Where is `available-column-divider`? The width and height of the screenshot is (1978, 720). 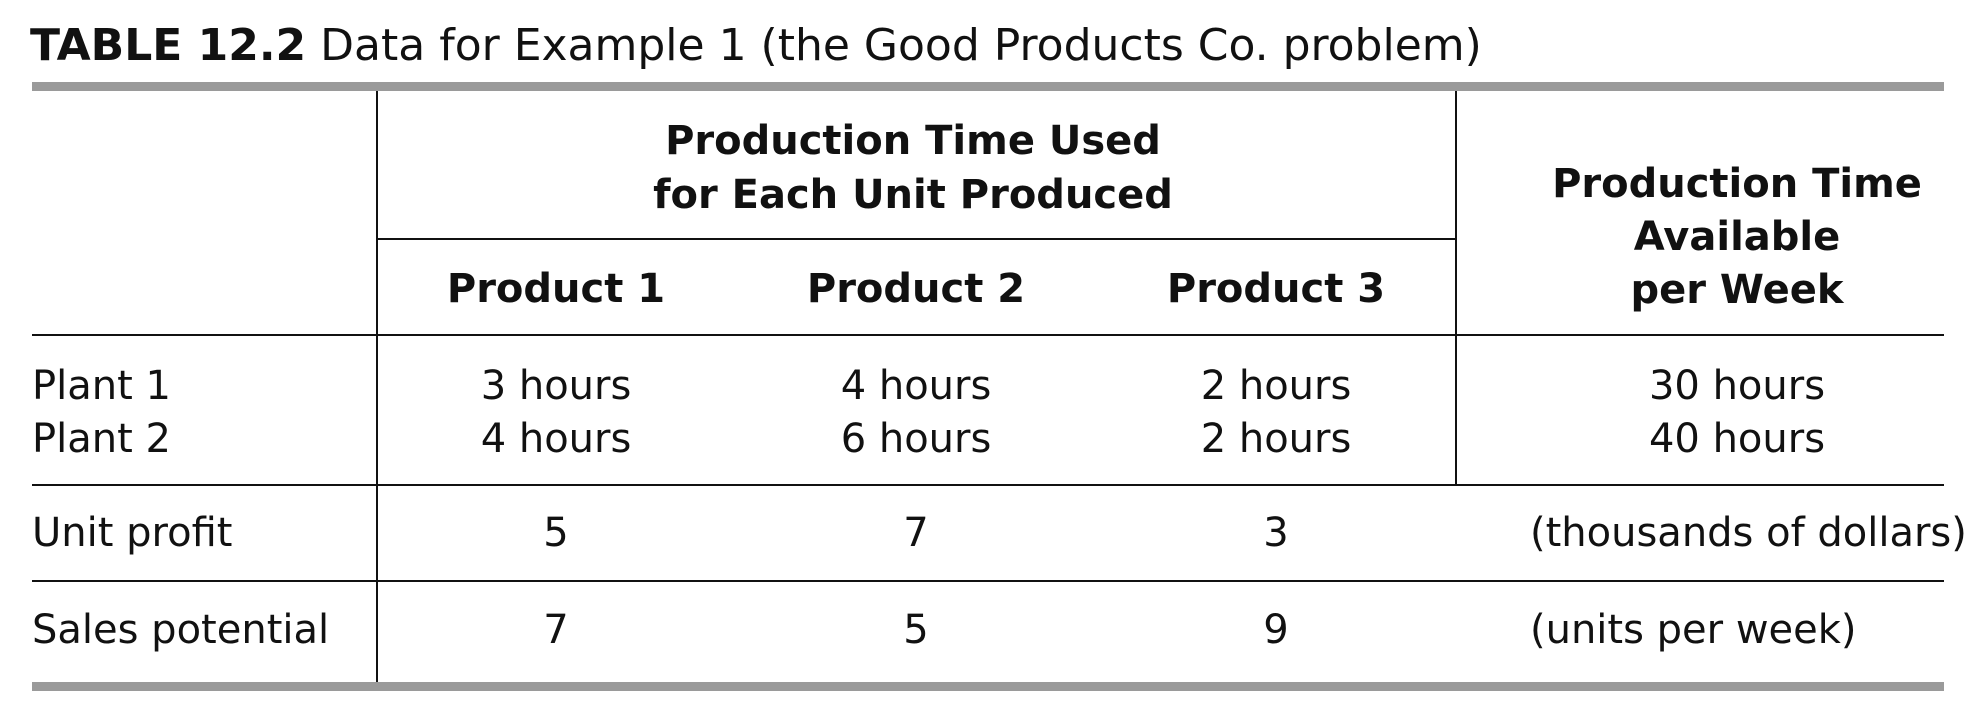 available-column-divider is located at coordinates (1456, 287).